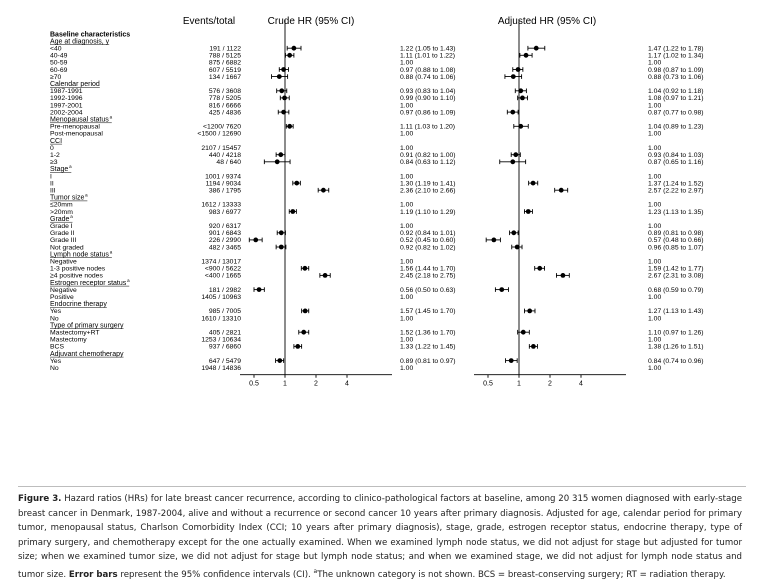 The height and width of the screenshot is (584, 764). Describe the element at coordinates (428, 240) in the screenshot. I see `crude-hr-text: 0.52 (0.45 to 0.60)` at that location.